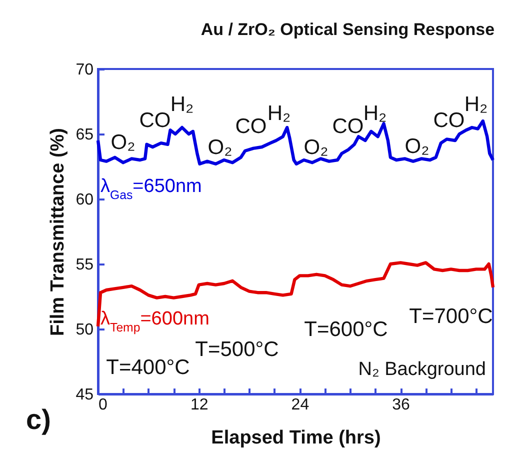 The width and height of the screenshot is (520, 460). What do you see at coordinates (401, 405) in the screenshot?
I see `x-tick-label: 36` at bounding box center [401, 405].